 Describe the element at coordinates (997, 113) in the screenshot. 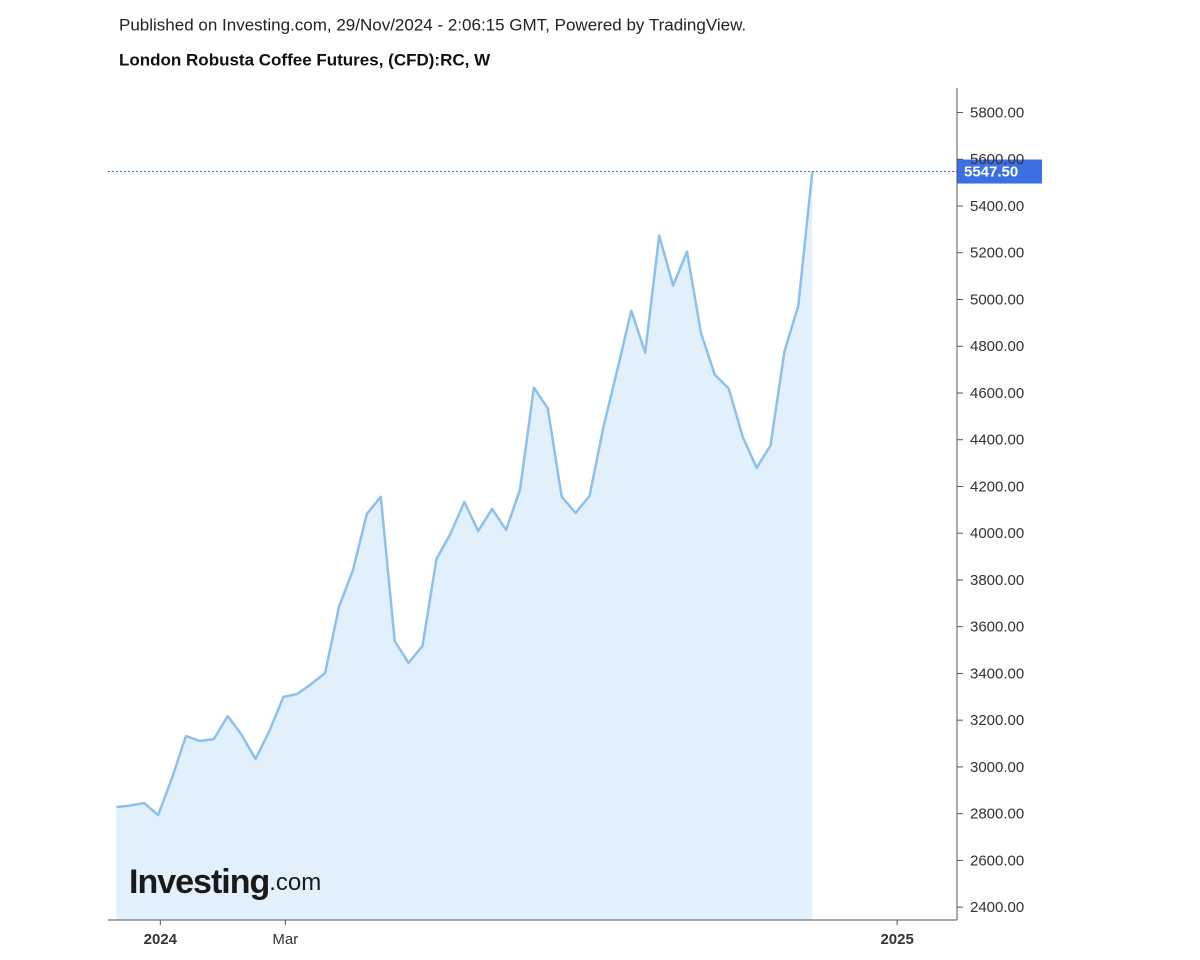

I see `y-tick-label: 5800.00` at that location.